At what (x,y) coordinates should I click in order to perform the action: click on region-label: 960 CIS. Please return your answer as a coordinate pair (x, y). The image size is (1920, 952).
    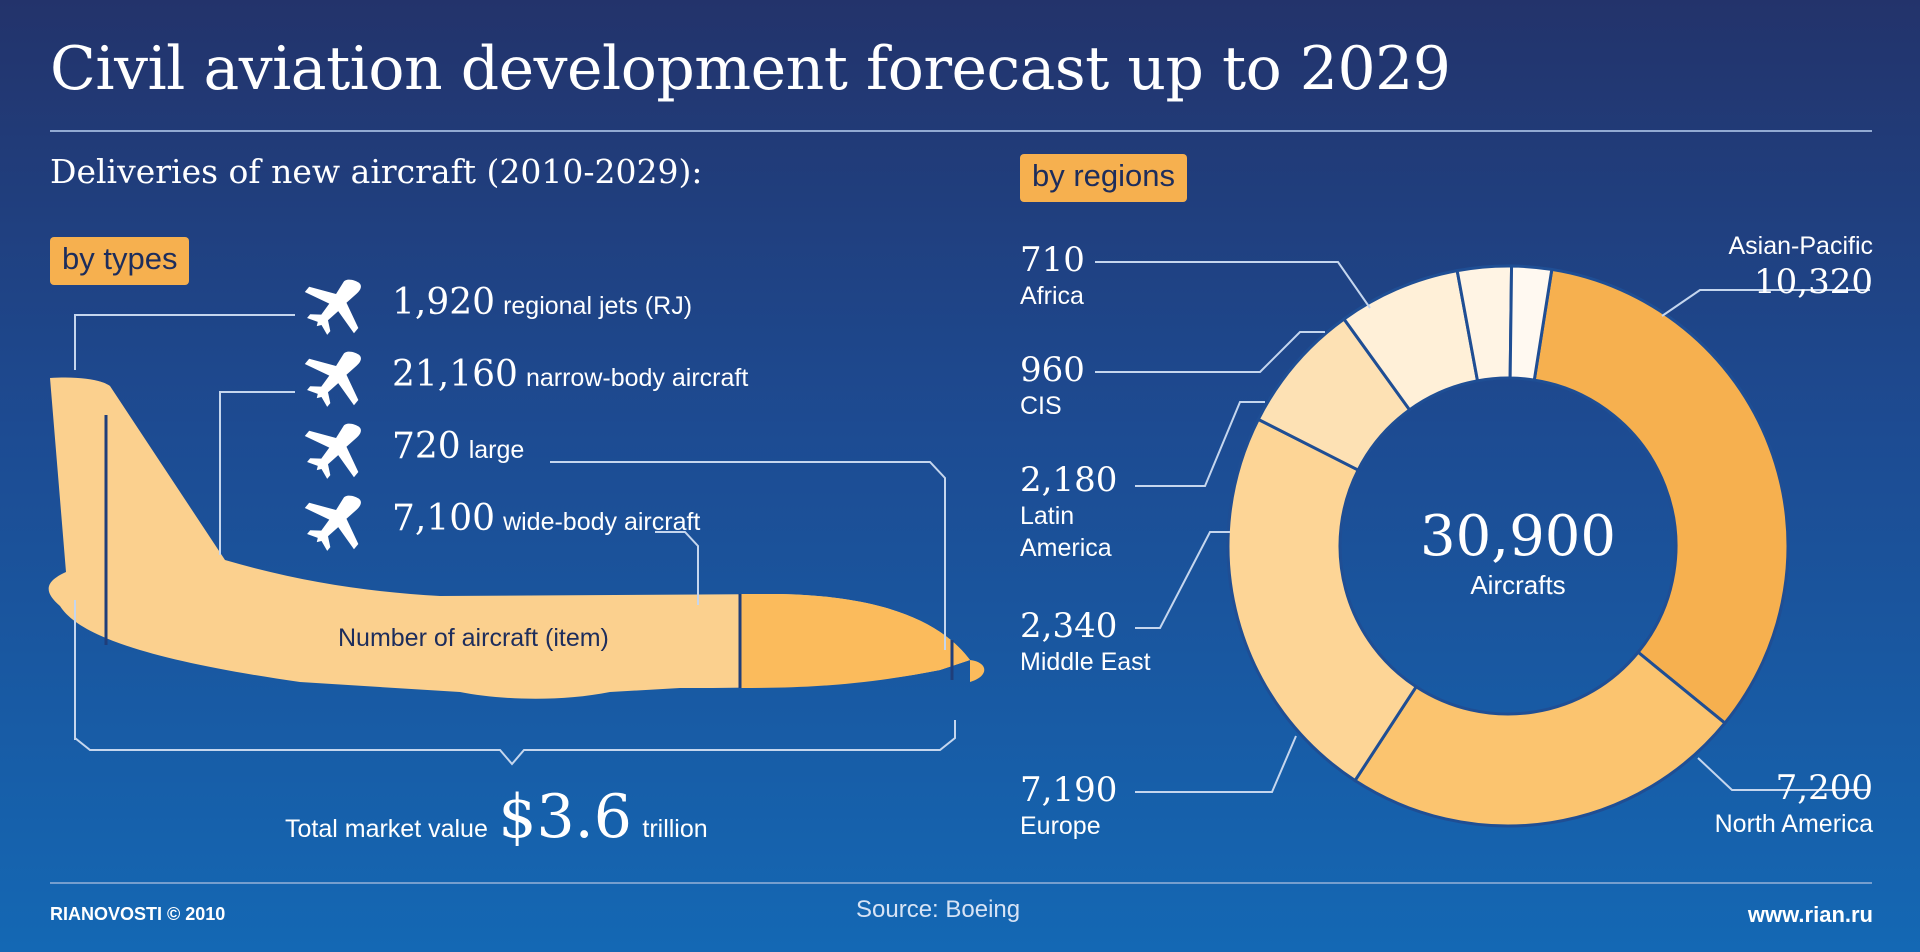
    Looking at the image, I should click on (1052, 386).